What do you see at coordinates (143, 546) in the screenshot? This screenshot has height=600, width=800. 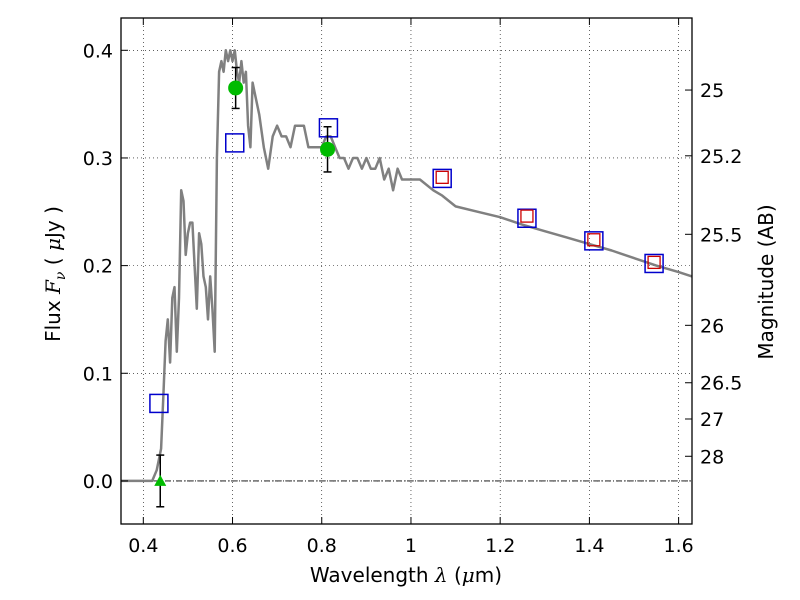 I see `x-tick-label: 0.4` at bounding box center [143, 546].